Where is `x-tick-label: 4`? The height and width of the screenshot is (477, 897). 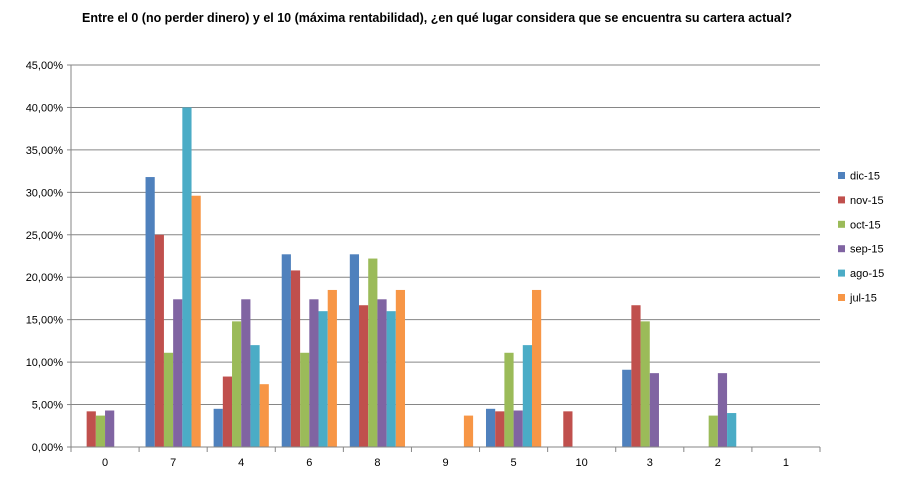
x-tick-label: 4 is located at coordinates (241, 463).